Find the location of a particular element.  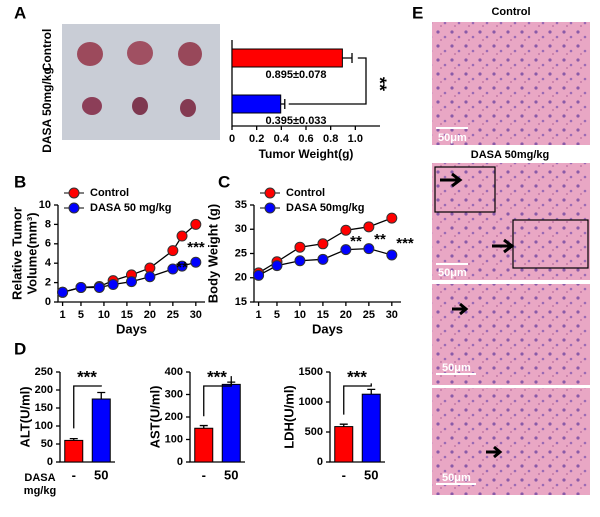

panel-letter: E is located at coordinates (417, 12).